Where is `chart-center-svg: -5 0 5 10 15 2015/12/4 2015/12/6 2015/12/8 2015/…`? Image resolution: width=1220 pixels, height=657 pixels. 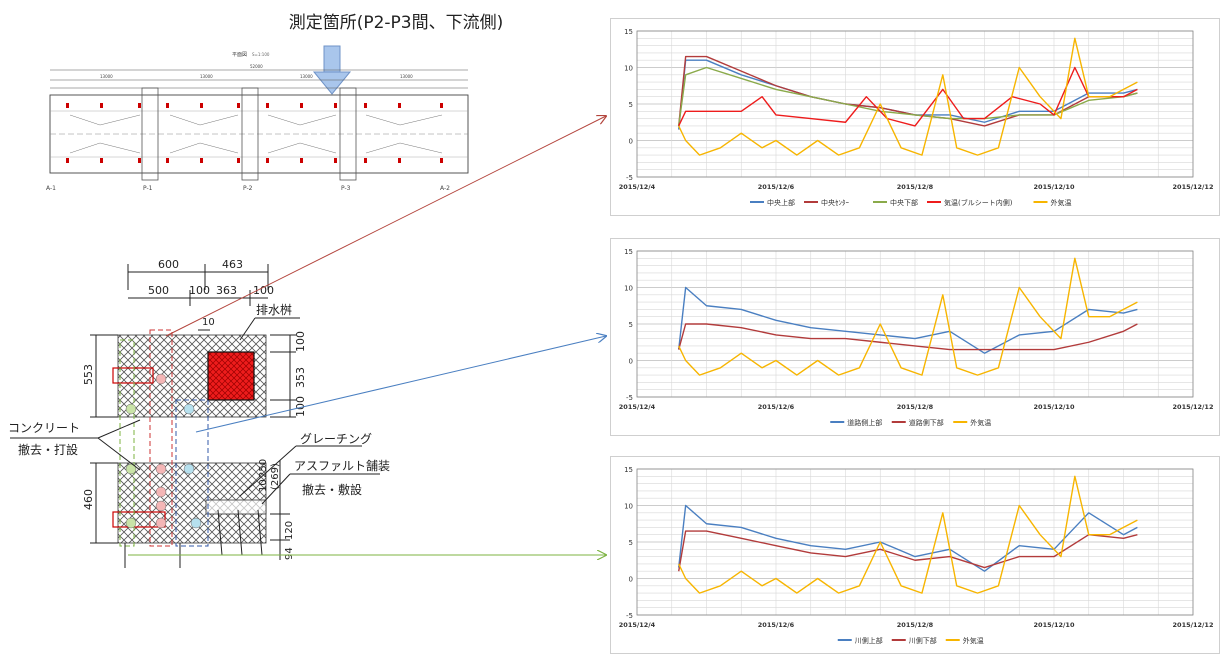
chart-center-svg: -5 0 5 10 15 2015/12/4 2015/12/6 2015/12/8 2015/… is located at coordinates (916, 117).